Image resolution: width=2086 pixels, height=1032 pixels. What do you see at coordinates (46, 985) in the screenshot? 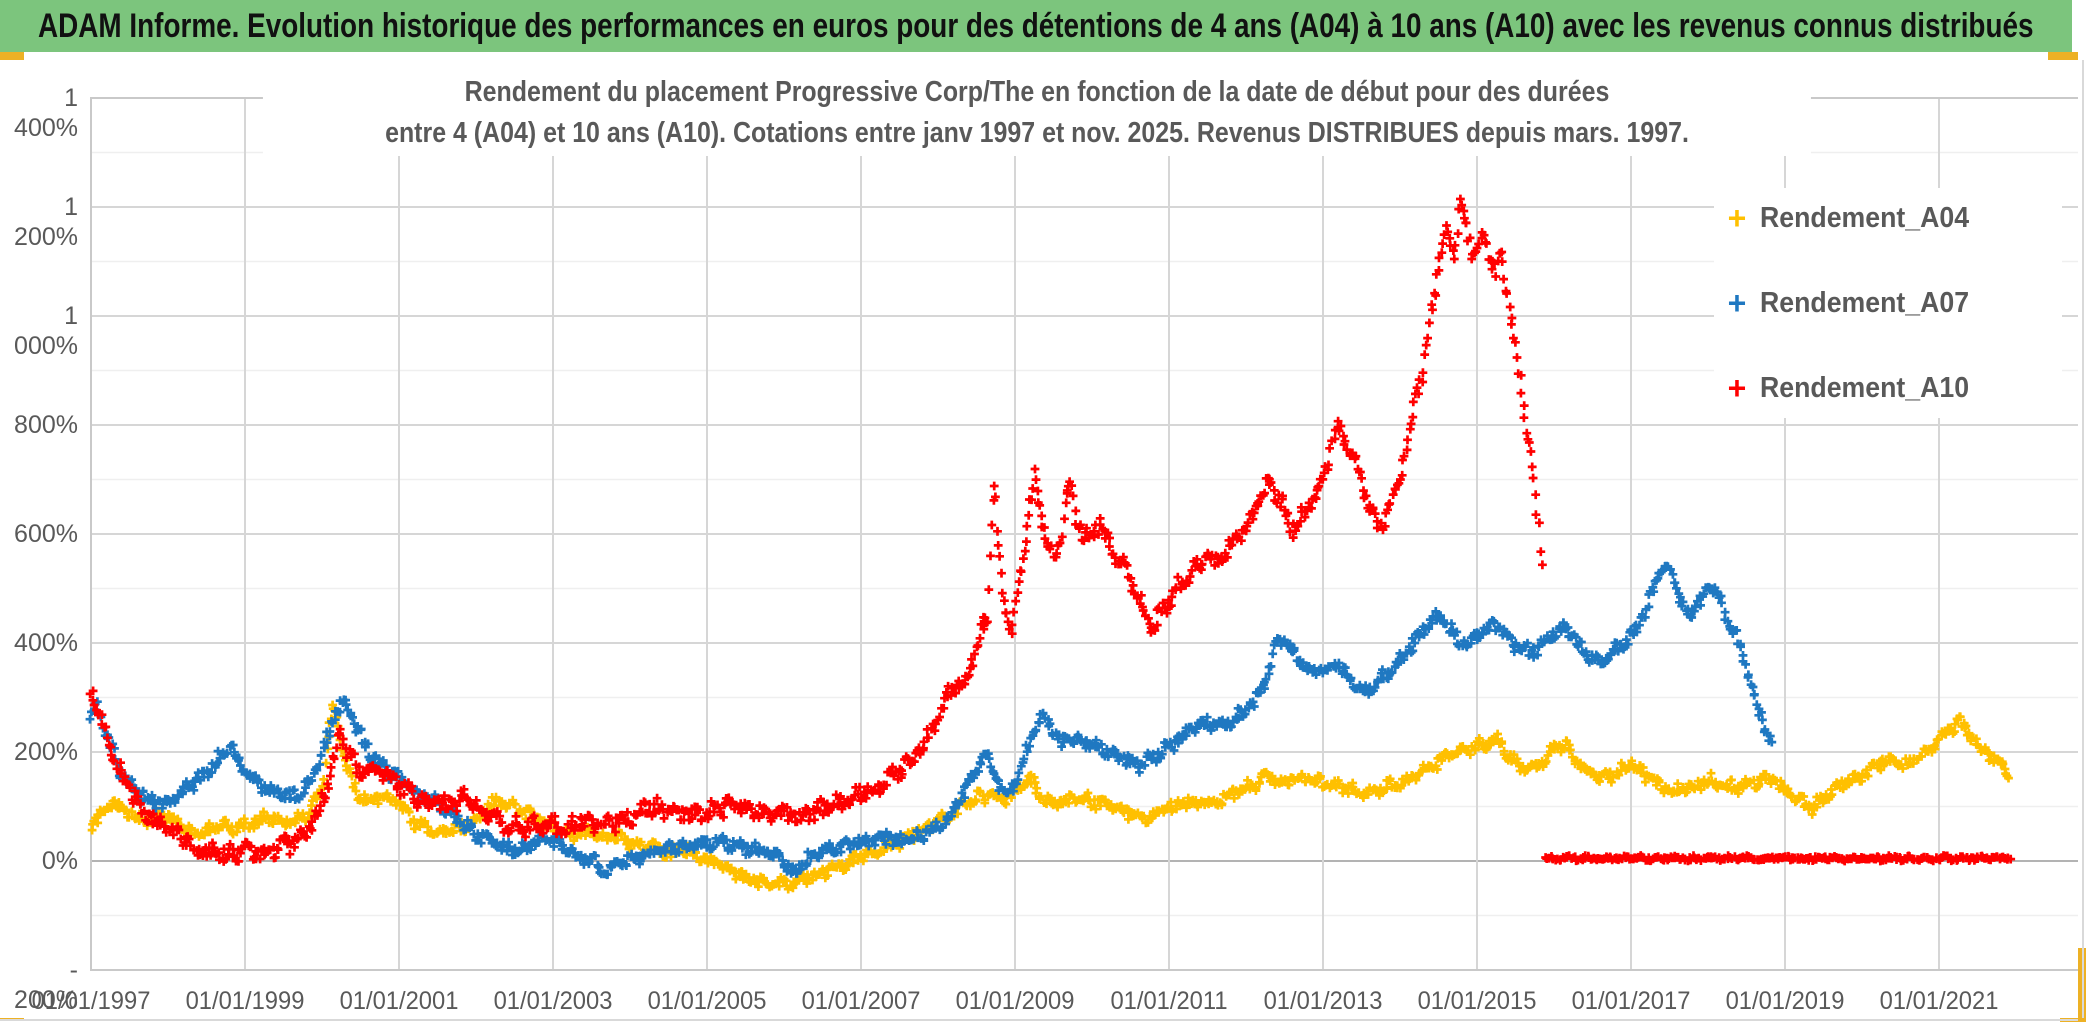
I see `y-tick-label: - 200%` at bounding box center [46, 985].